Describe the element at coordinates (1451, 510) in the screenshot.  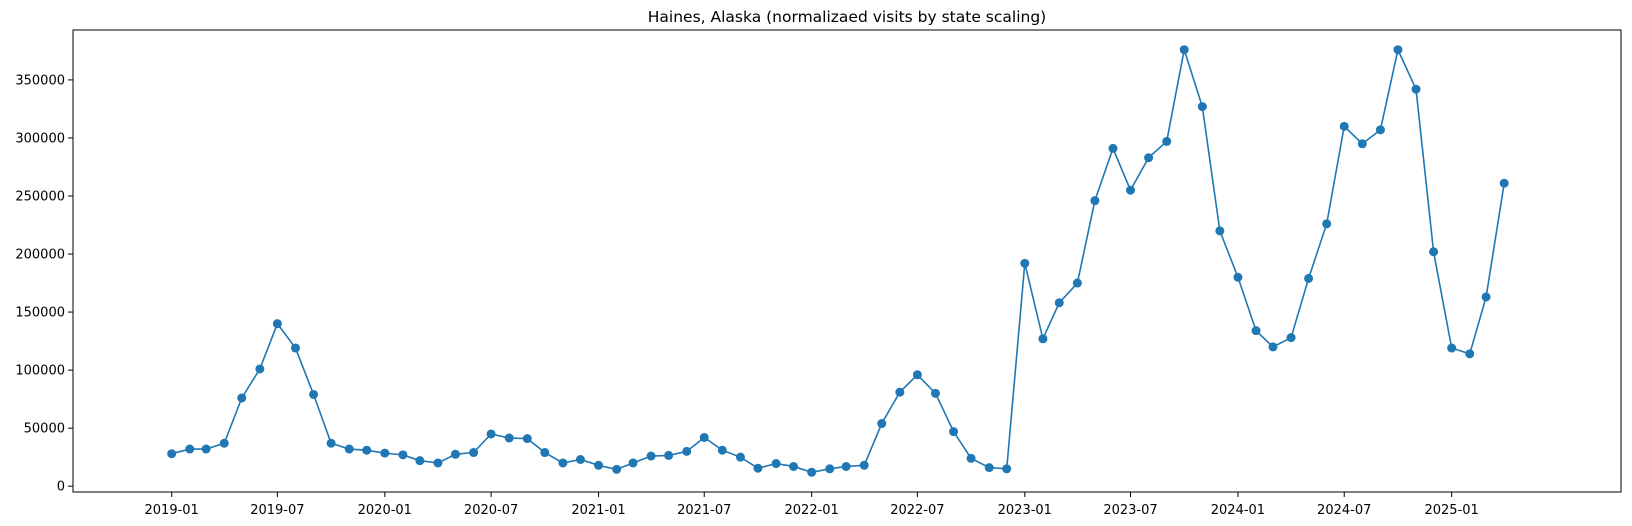
I see `x-tick-label: 2025-01` at that location.